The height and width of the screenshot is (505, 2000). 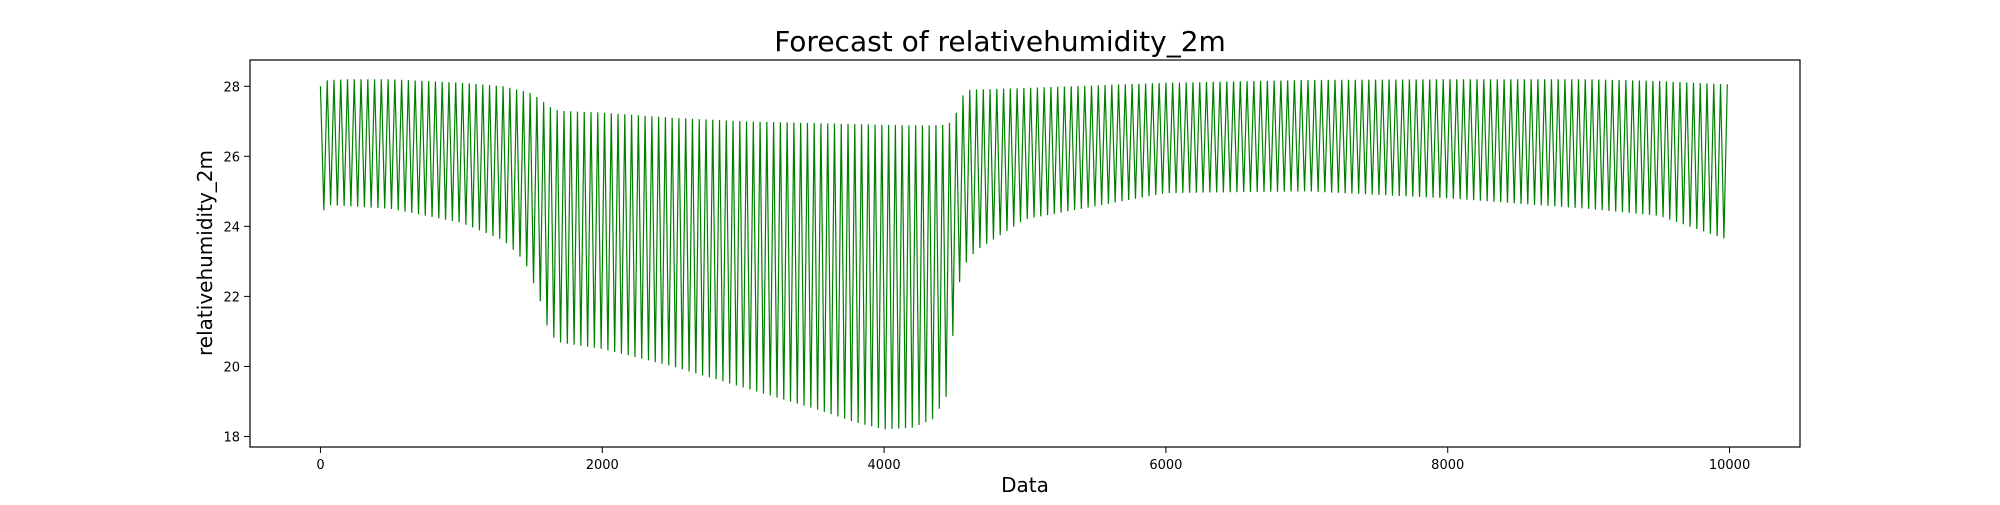 I want to click on x-tick-label: 2000, so click(x=602, y=465).